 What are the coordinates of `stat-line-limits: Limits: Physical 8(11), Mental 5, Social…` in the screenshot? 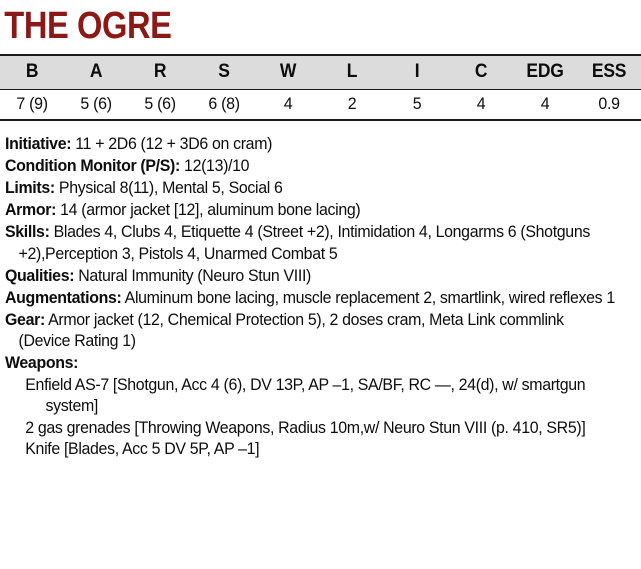 It's located at (310, 189).